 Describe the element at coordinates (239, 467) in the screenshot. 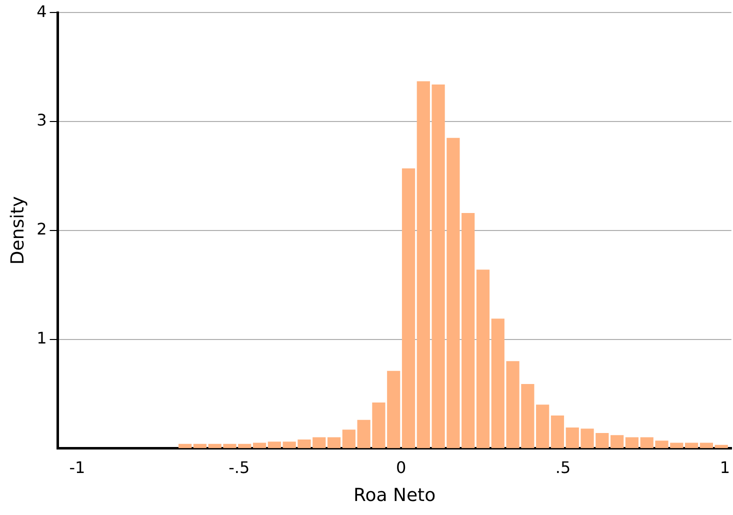

I see `x-tick-label: -.5` at that location.